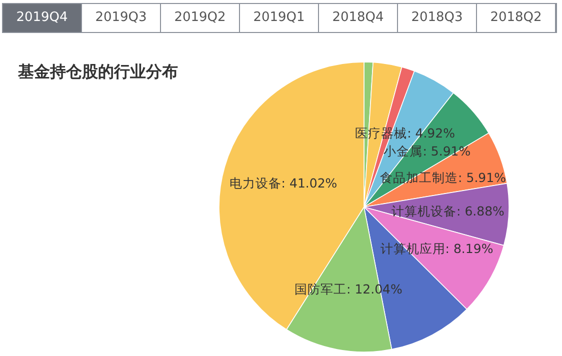 This screenshot has width=562, height=356. I want to click on slice-label: 电力设备: 41.02%, so click(283, 183).